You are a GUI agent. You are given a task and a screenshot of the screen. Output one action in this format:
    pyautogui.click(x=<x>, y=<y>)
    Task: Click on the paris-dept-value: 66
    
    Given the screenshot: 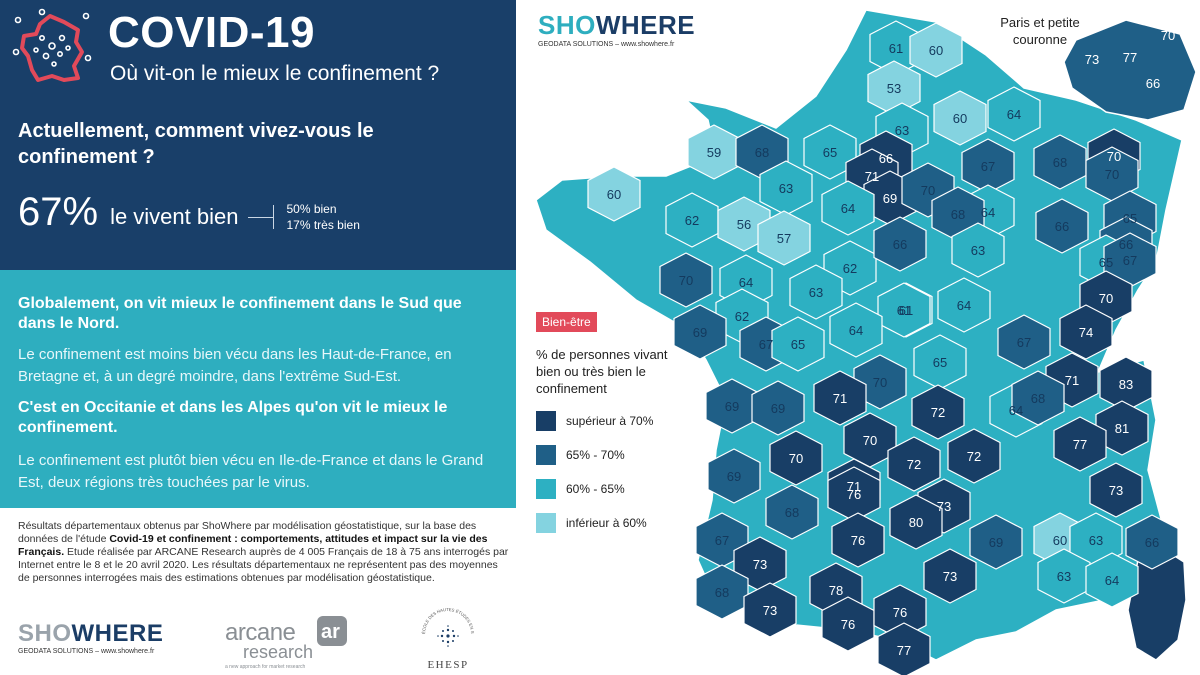 What is the action you would take?
    pyautogui.click(x=1153, y=83)
    